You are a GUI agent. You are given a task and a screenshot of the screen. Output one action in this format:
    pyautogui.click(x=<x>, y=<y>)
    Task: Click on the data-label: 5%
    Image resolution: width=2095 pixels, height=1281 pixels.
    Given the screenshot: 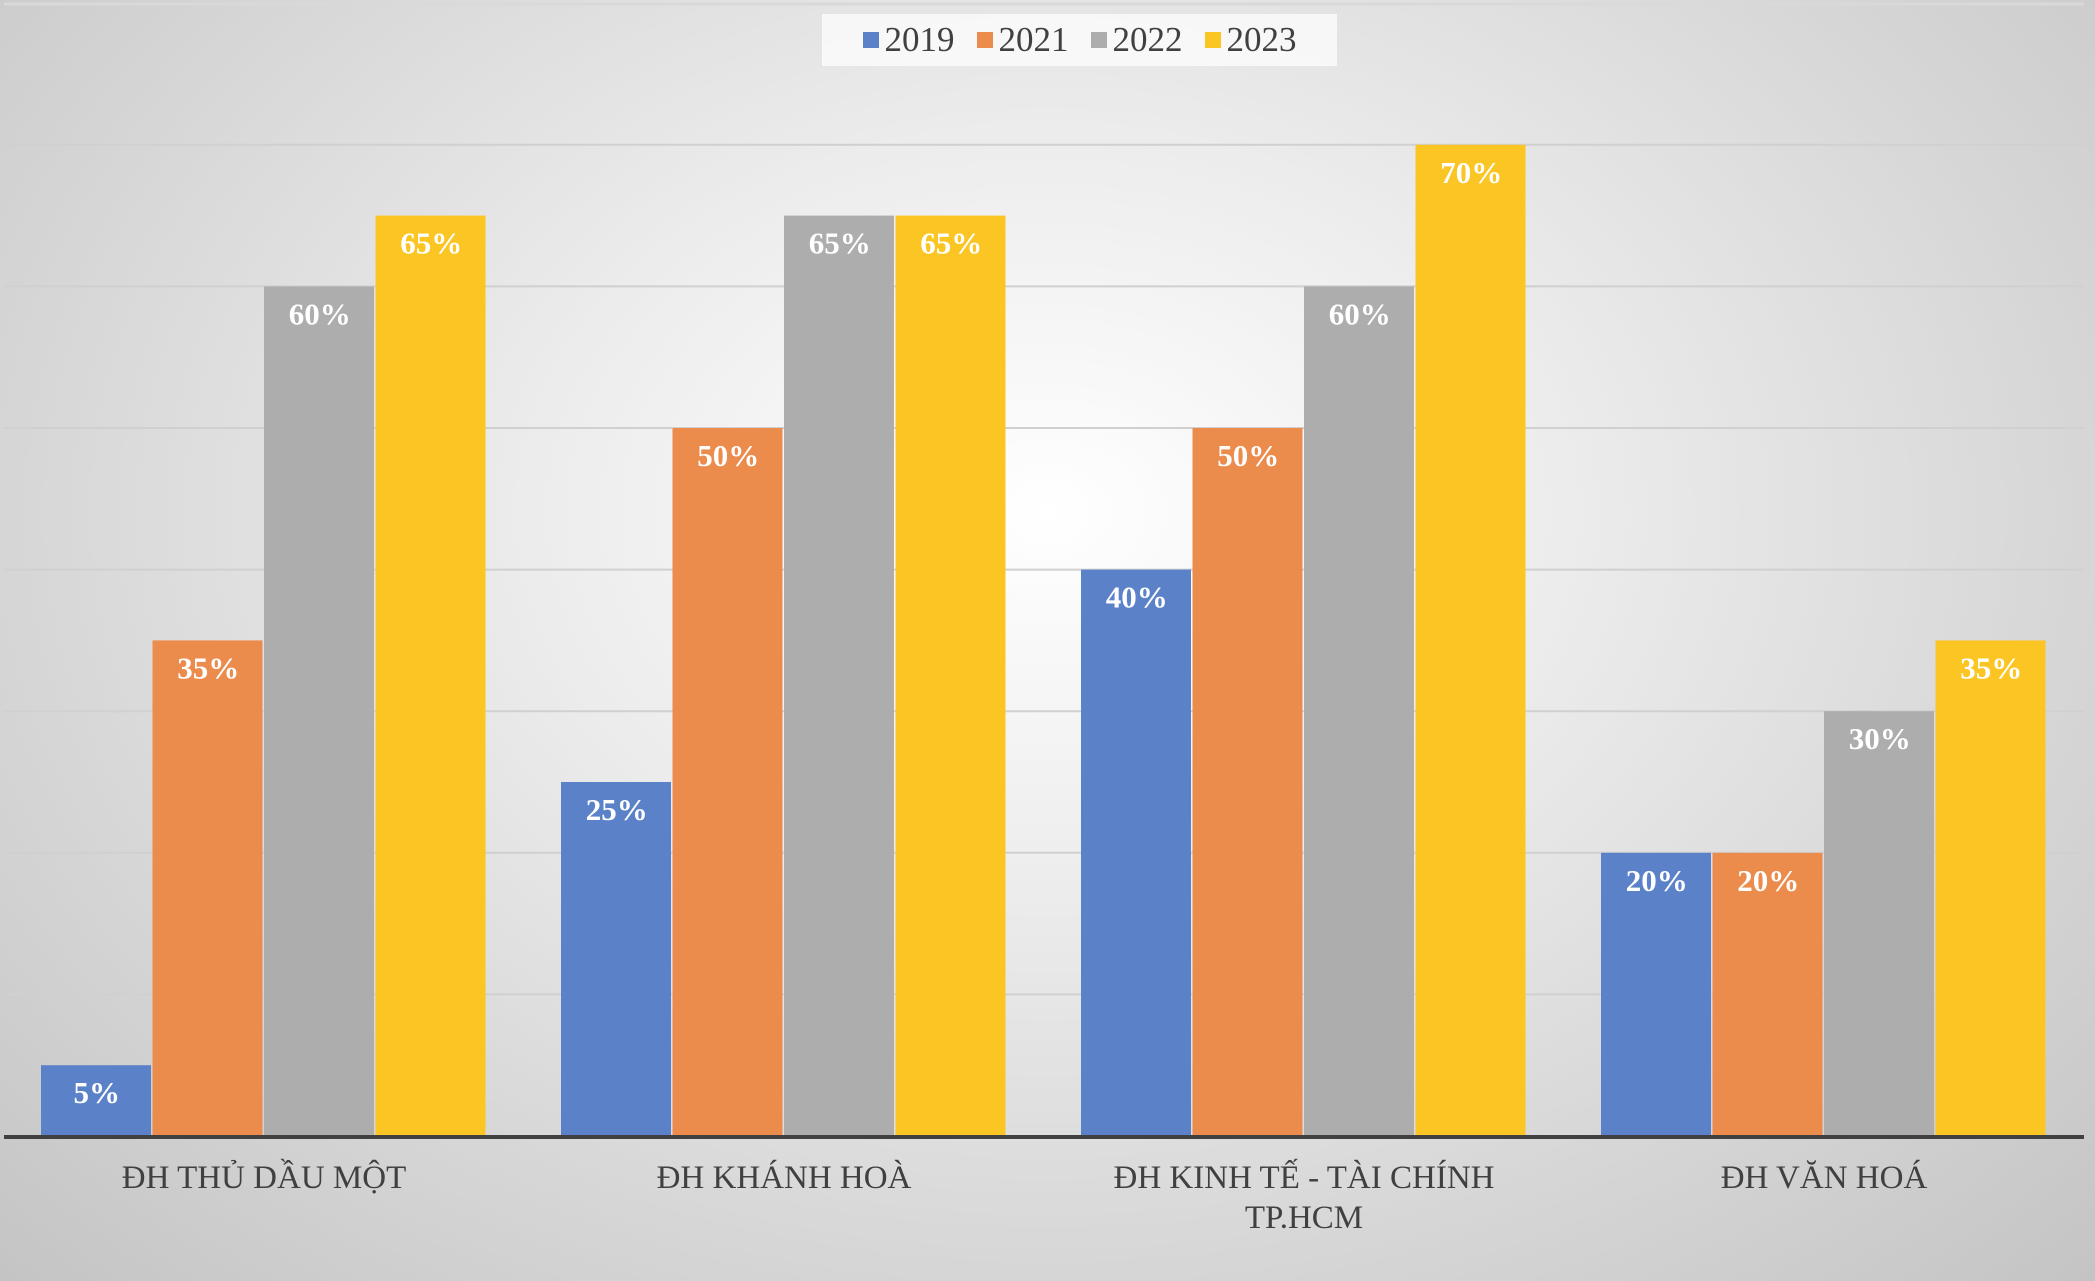 What is the action you would take?
    pyautogui.click(x=97, y=1092)
    